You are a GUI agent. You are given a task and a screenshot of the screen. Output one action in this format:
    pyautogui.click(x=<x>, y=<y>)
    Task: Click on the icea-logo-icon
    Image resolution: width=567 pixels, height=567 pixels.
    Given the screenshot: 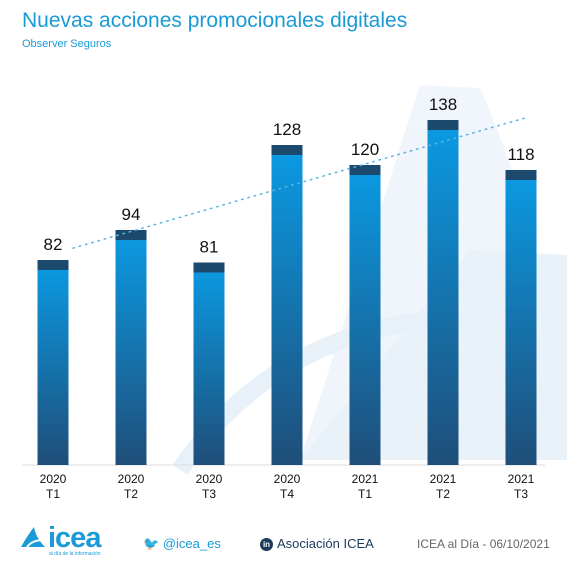 What is the action you would take?
    pyautogui.click(x=33, y=537)
    